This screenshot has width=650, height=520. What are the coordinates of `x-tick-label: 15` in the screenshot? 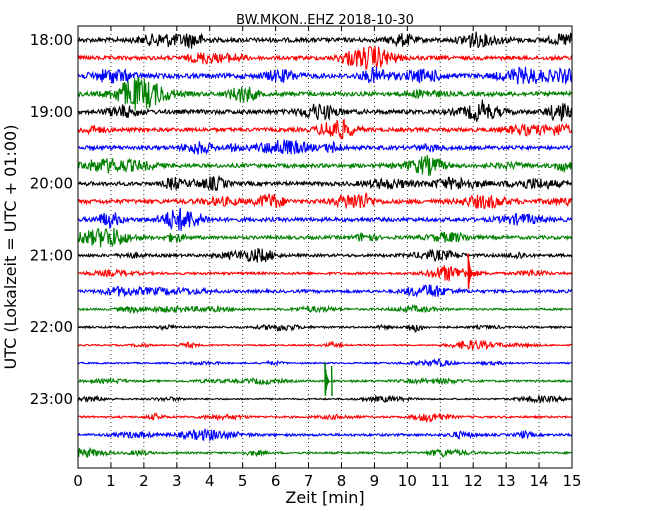 It's located at (571, 481).